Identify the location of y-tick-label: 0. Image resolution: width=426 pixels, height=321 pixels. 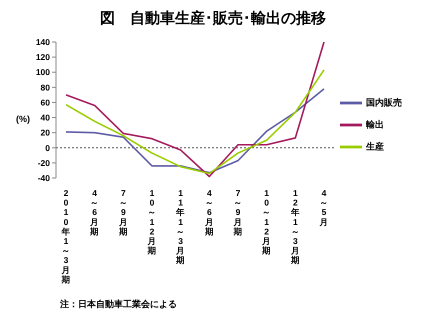
(47, 147).